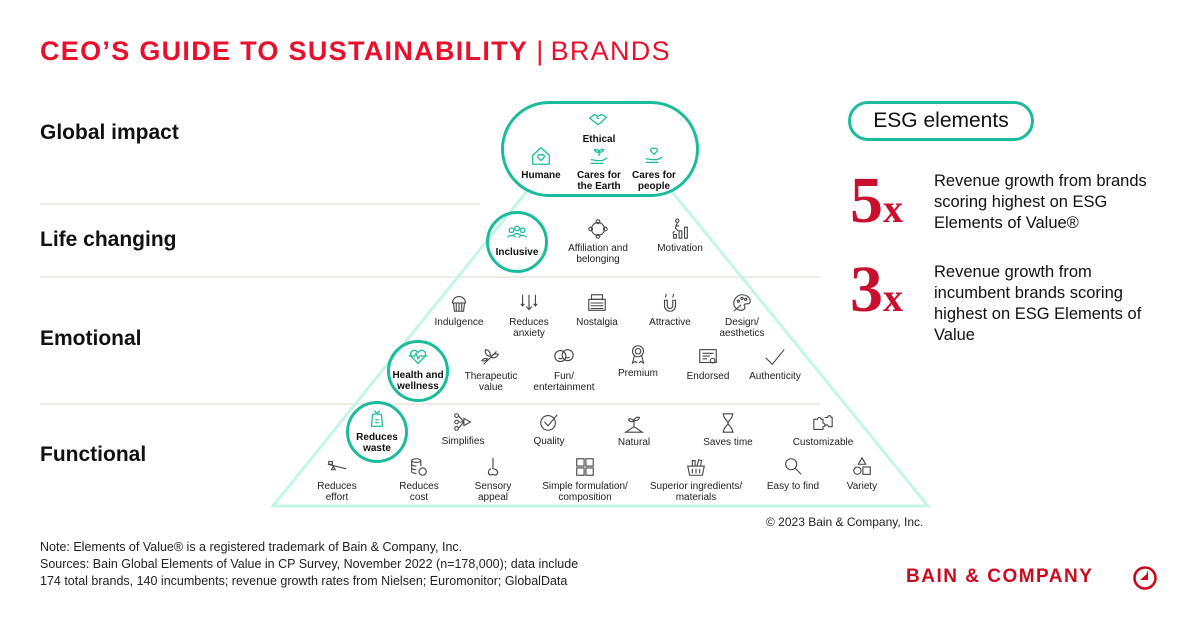  I want to click on element-quality: Quality, so click(549, 429).